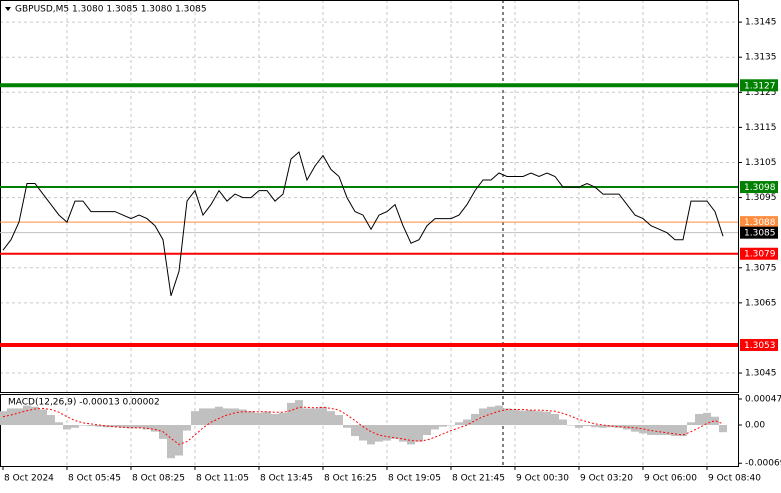 This screenshot has height=493, width=781. I want to click on level-label: 1.3079, so click(760, 255).